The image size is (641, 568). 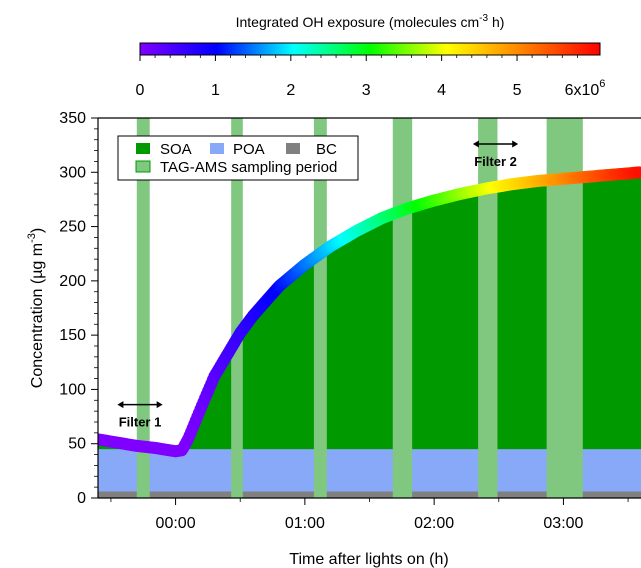 What do you see at coordinates (215, 90) in the screenshot?
I see `colorbar-tick-label: 1` at bounding box center [215, 90].